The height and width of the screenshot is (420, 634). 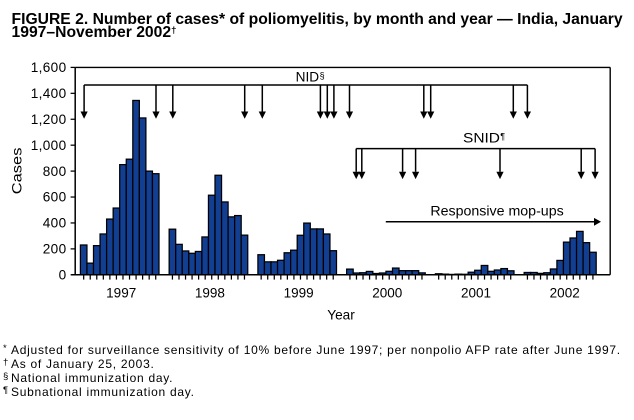 What do you see at coordinates (49, 145) in the screenshot?
I see `svg-text: 1,000` at bounding box center [49, 145].